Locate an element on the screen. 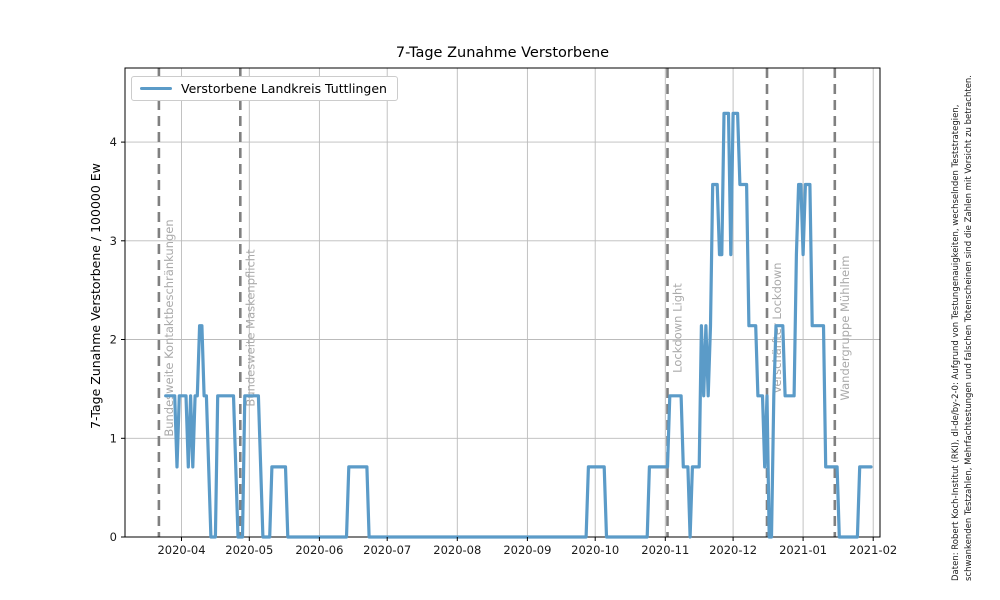 The image size is (1000, 600). y-tick-label: 2 is located at coordinates (113, 340).